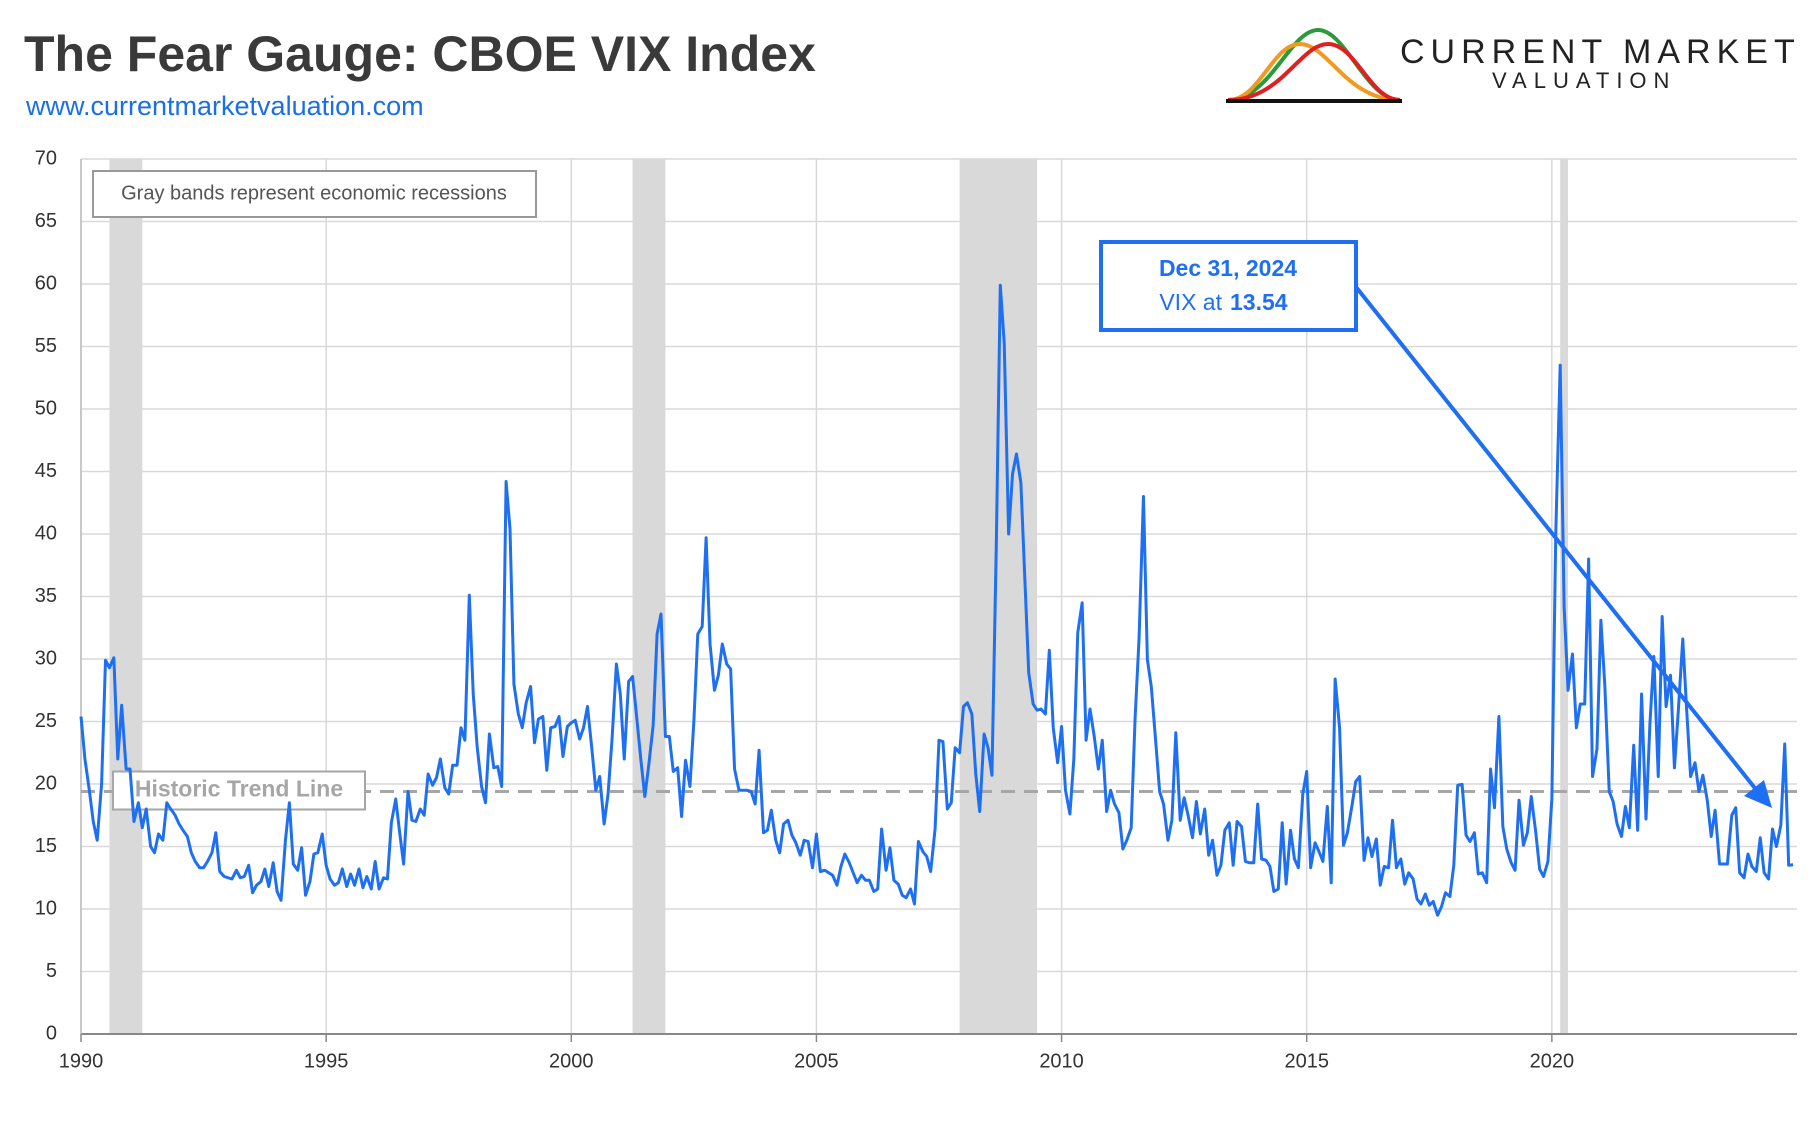 This screenshot has width=1816, height=1121. What do you see at coordinates (326, 1061) in the screenshot?
I see `x-tick-label: 1995` at bounding box center [326, 1061].